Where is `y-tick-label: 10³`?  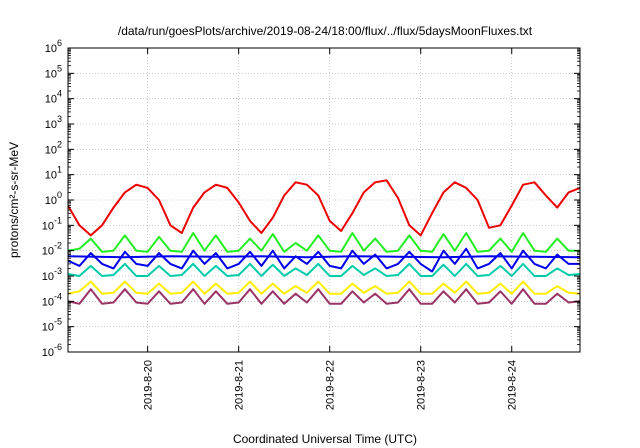
y-tick-label: 10³ is located at coordinates (53, 122).